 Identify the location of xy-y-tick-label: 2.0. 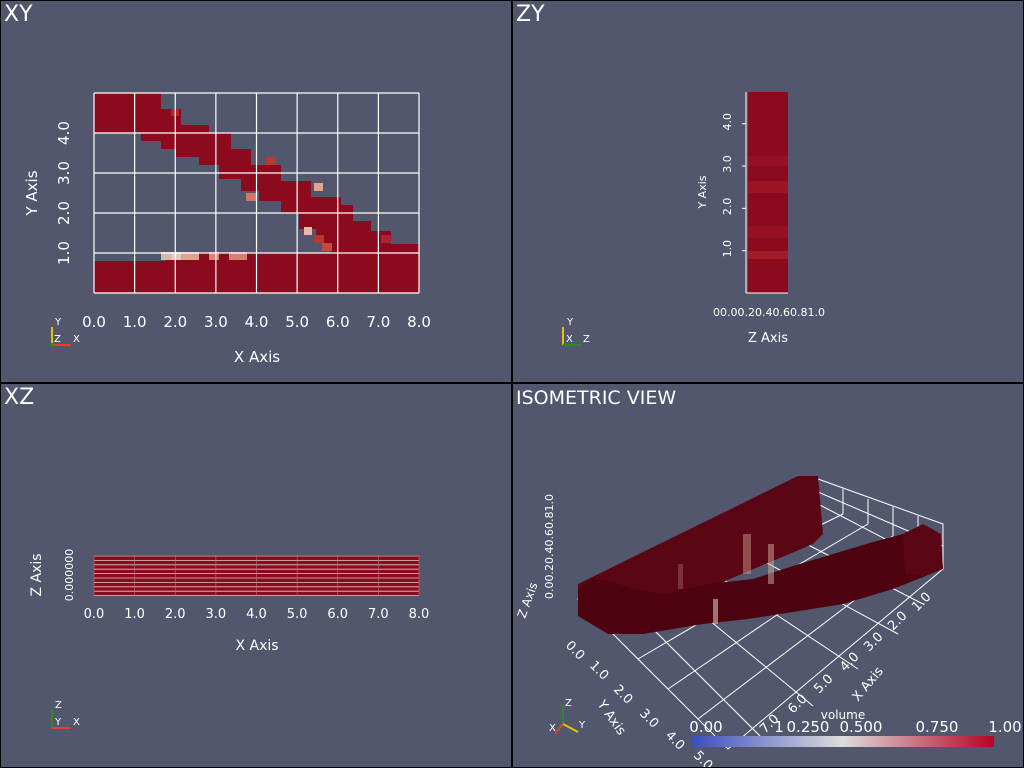
(64, 213).